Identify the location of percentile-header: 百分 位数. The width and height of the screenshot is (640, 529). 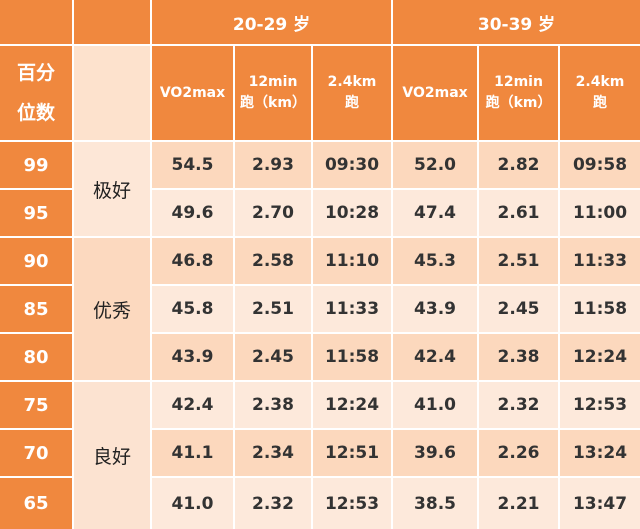
(37, 94).